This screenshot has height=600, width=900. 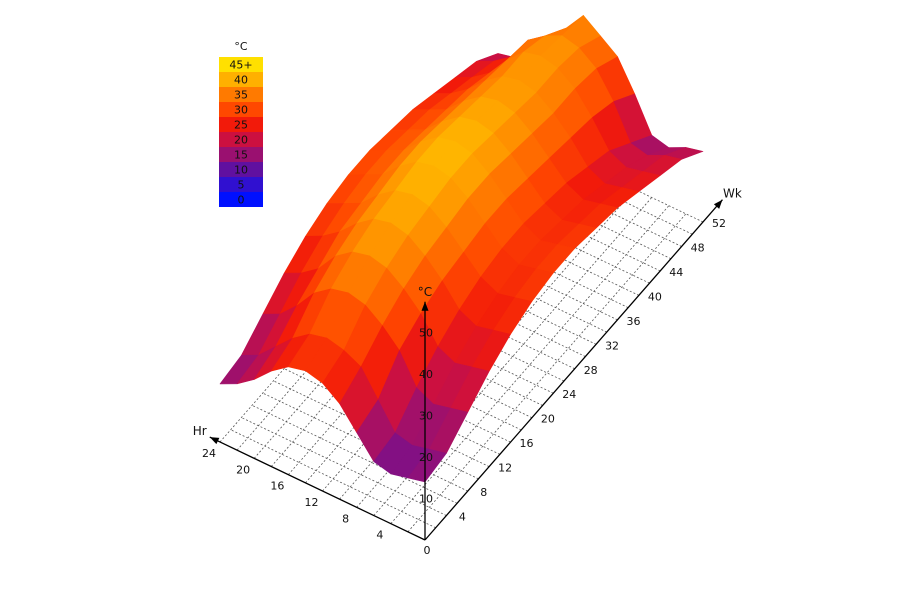 I want to click on wk-tick-label: 16, so click(x=527, y=443).